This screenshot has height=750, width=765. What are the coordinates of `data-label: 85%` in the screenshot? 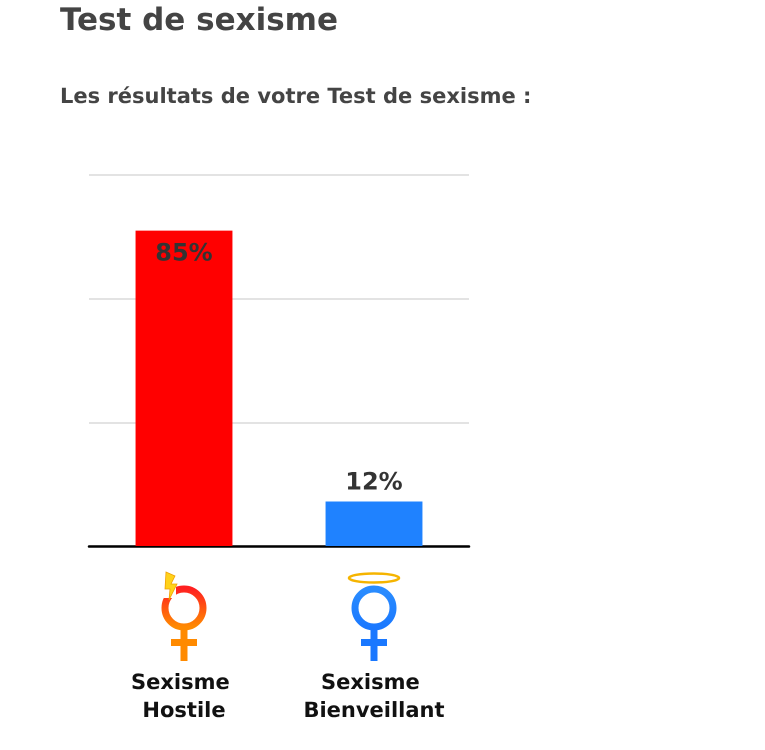 It's located at (184, 252).